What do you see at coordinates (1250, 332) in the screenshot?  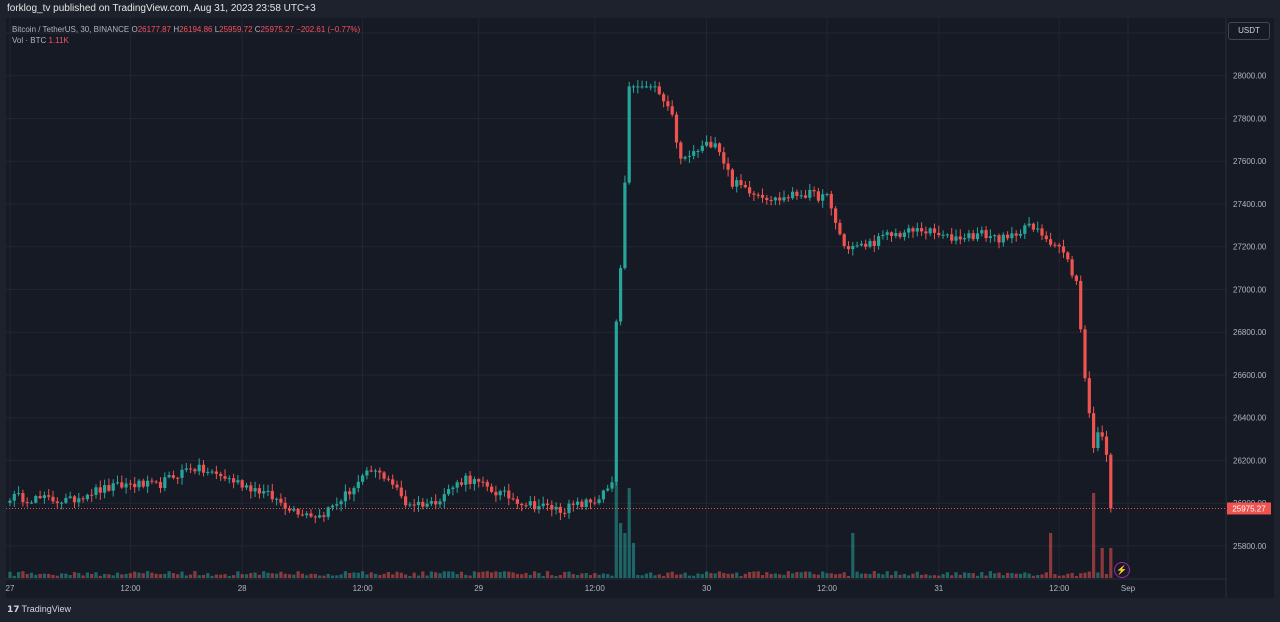 I see `price-tick-label: 26800.00` at bounding box center [1250, 332].